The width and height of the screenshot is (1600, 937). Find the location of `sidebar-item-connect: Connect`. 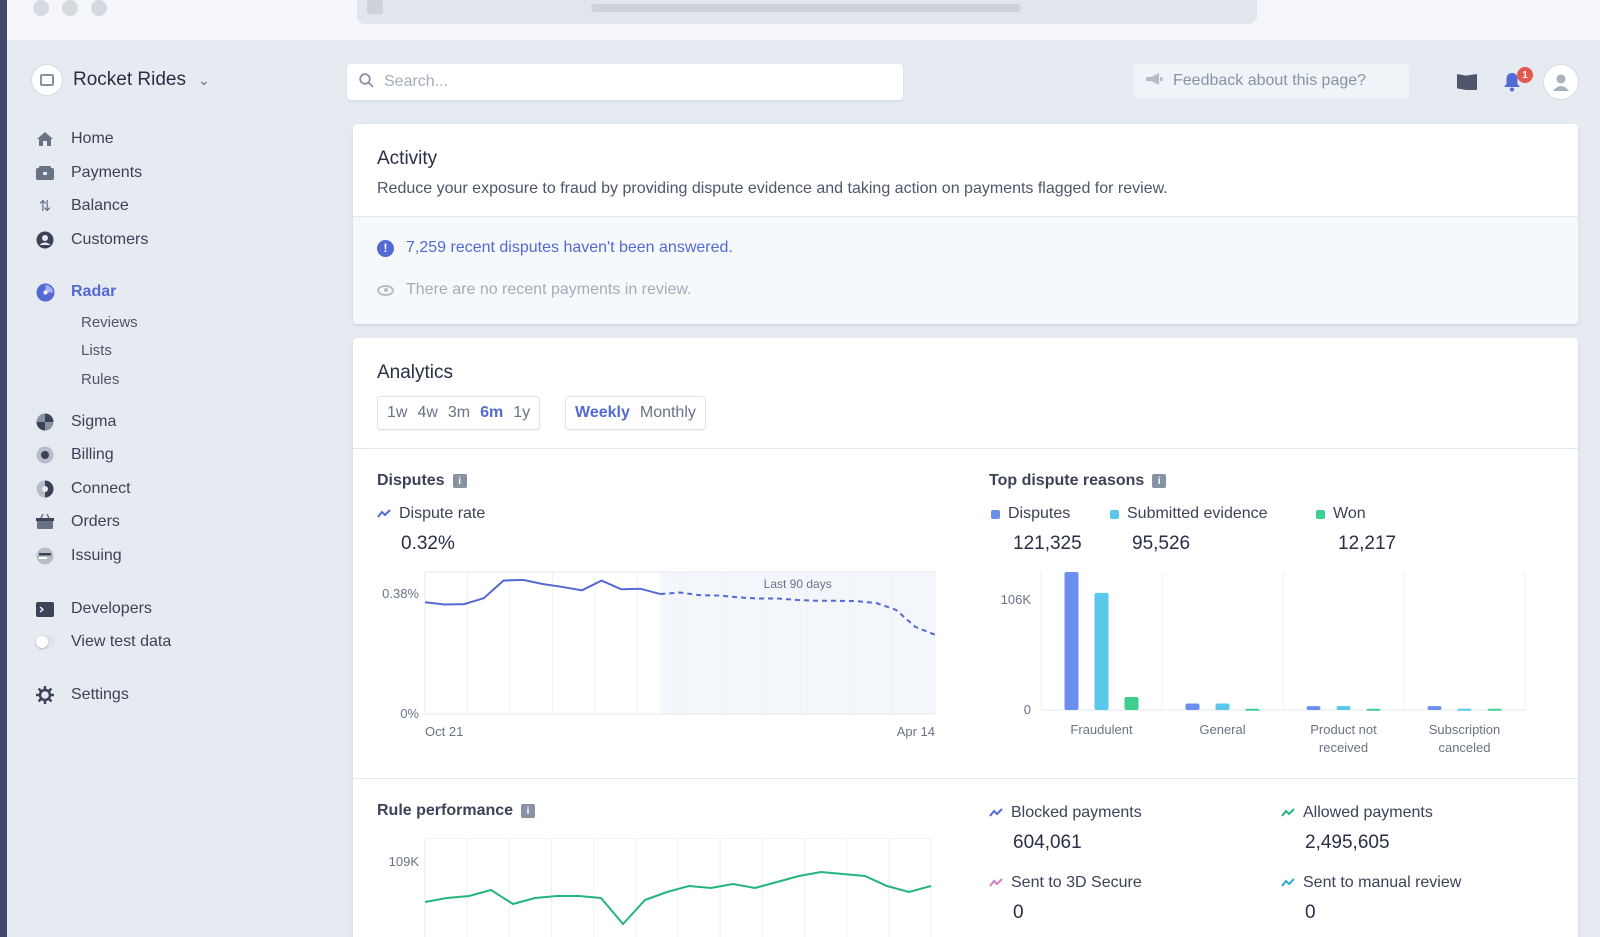

sidebar-item-connect: Connect is located at coordinates (83, 489).